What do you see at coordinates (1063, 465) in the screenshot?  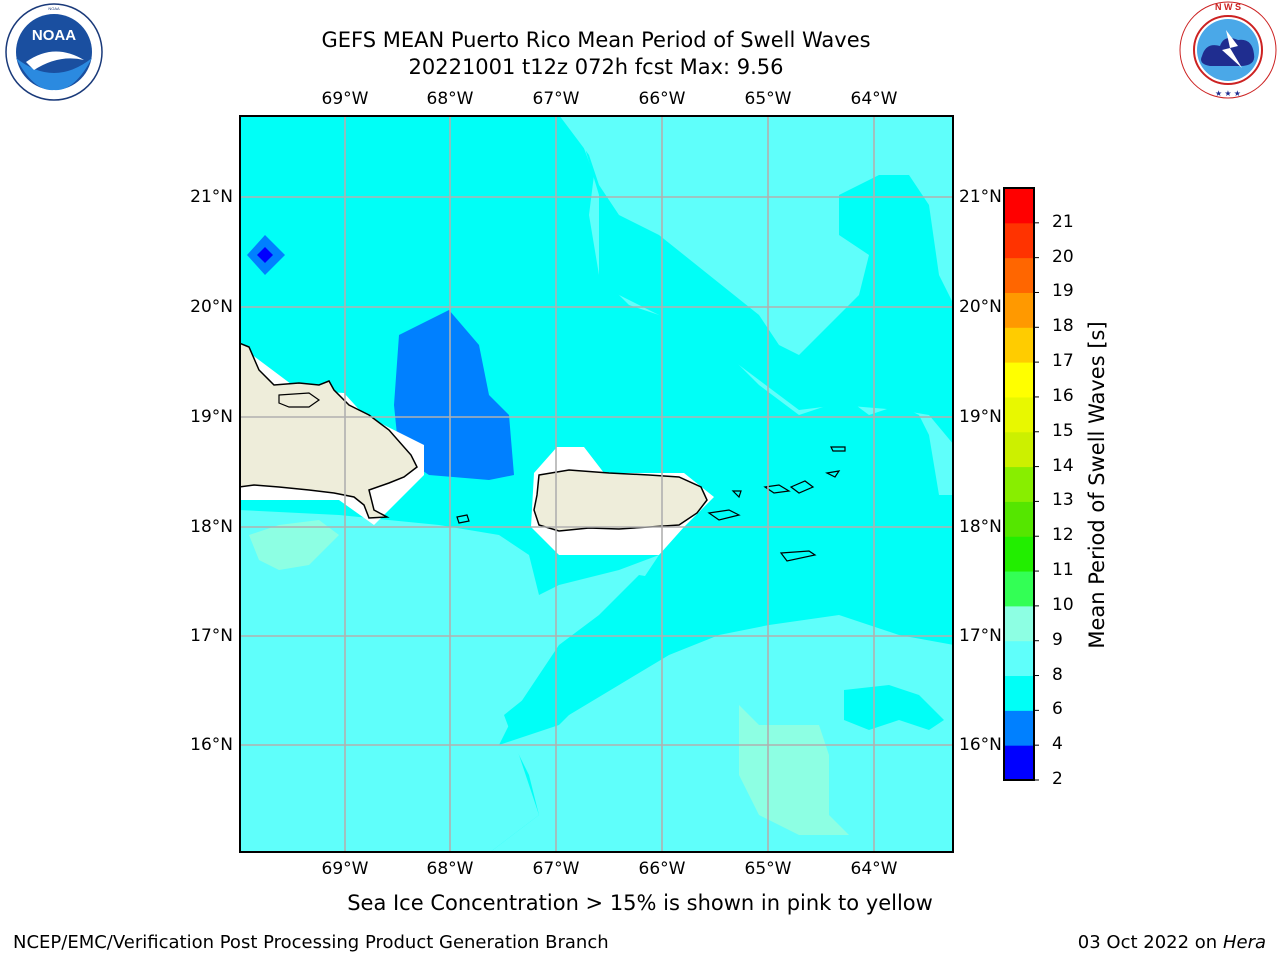 I see `colorbar-tick-label: 14` at bounding box center [1063, 465].